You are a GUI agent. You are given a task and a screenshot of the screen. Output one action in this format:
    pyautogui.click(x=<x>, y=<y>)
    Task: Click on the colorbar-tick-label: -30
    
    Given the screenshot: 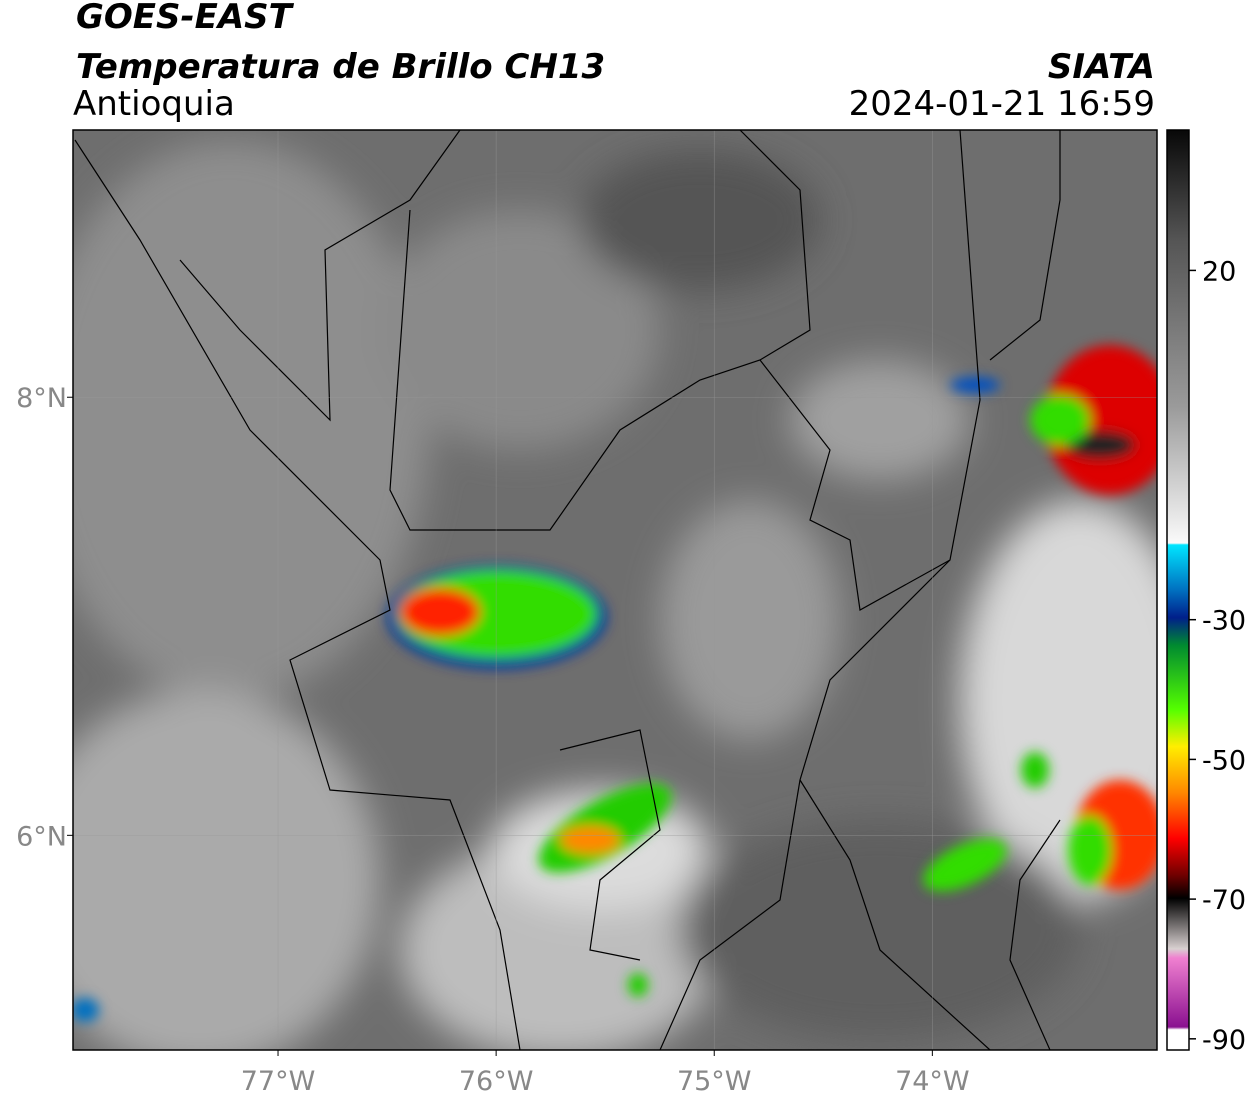 What is the action you would take?
    pyautogui.click(x=1224, y=621)
    